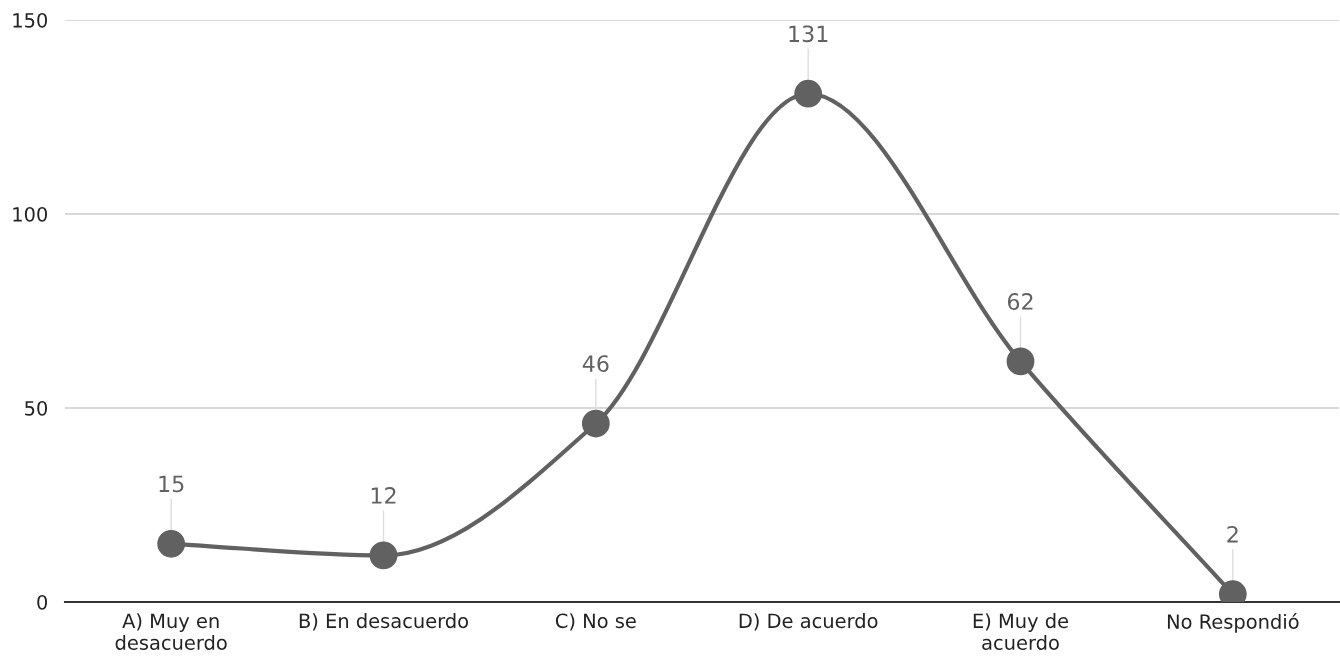 This screenshot has height=672, width=1340. Describe the element at coordinates (595, 363) in the screenshot. I see `data-label: 46` at that location.